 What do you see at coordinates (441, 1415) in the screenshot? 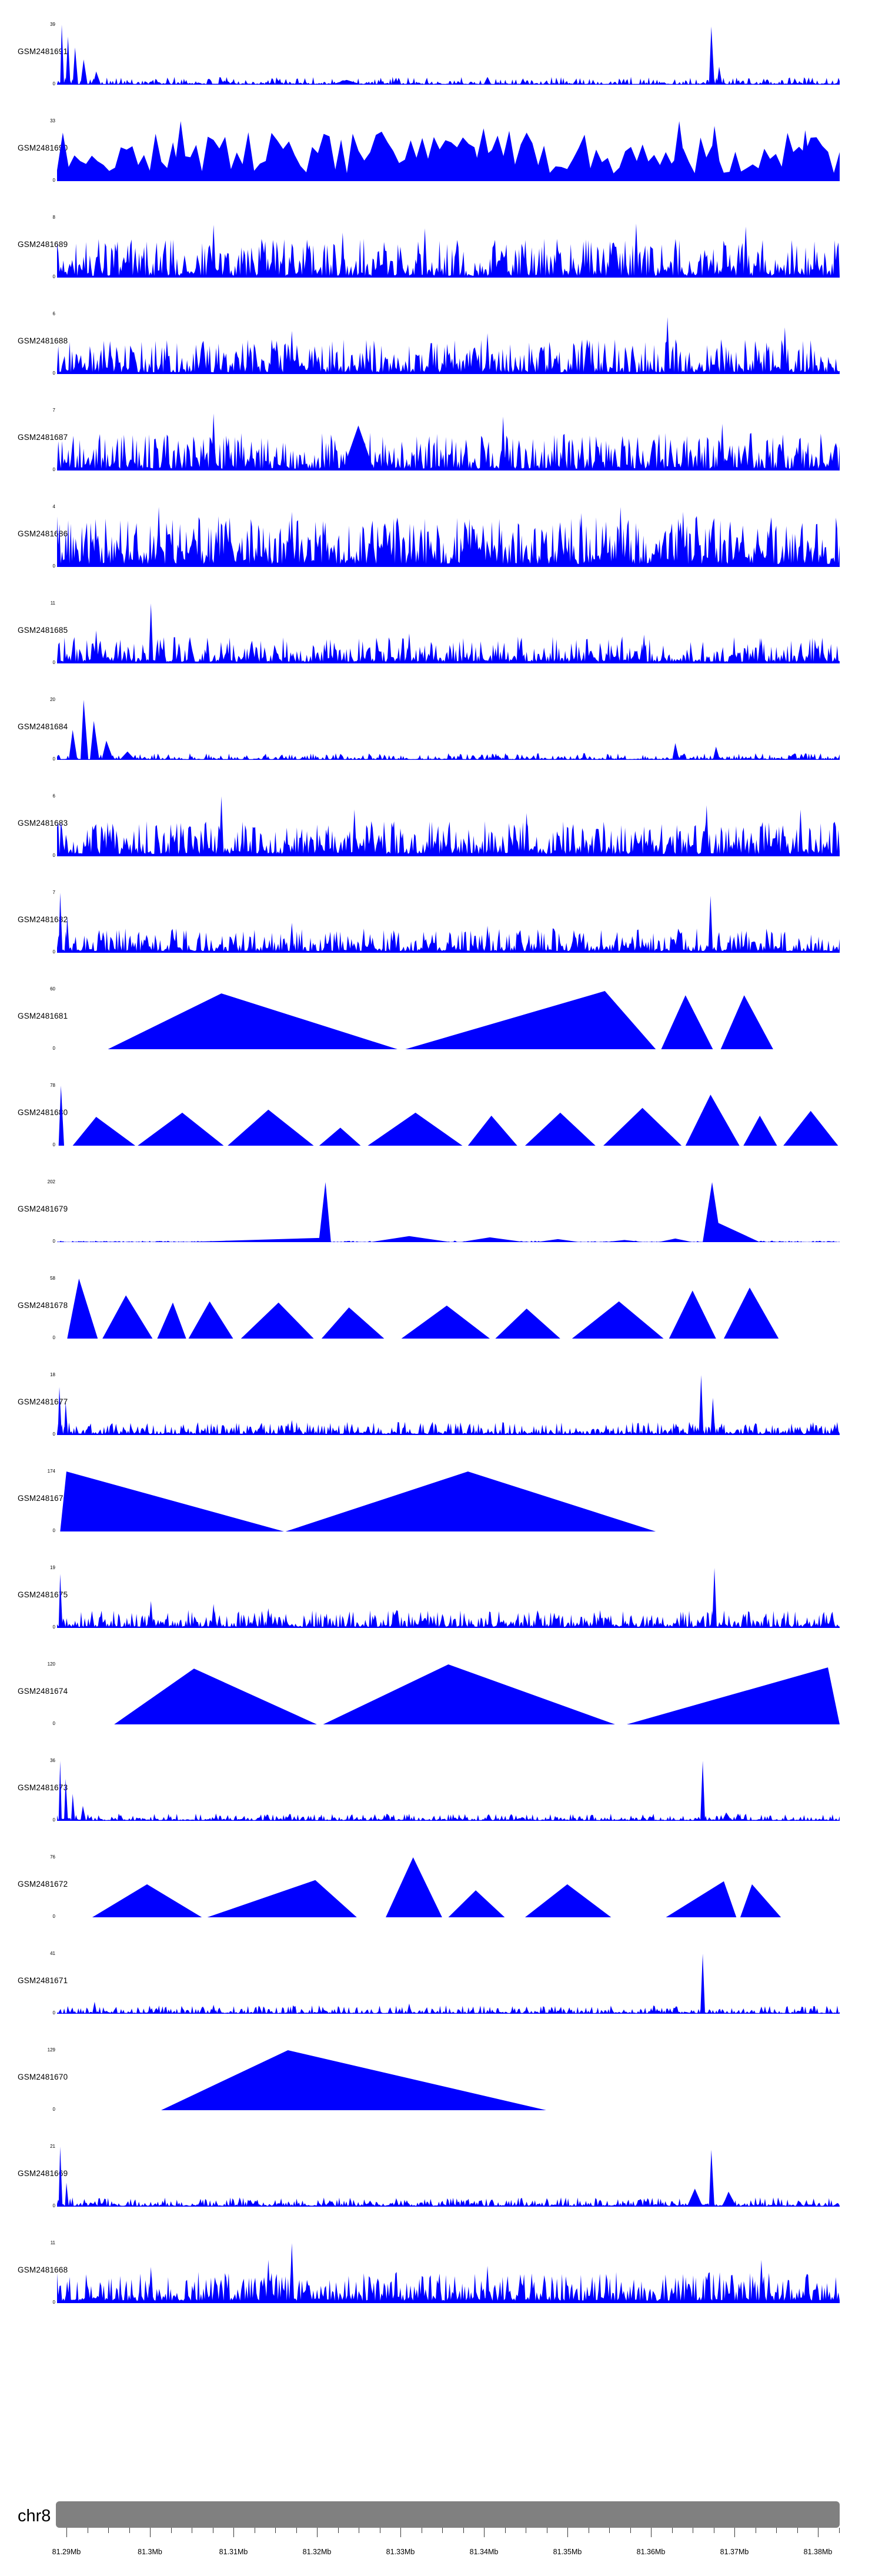
I see `signal-track: GSM2481677 18 0` at bounding box center [441, 1415].